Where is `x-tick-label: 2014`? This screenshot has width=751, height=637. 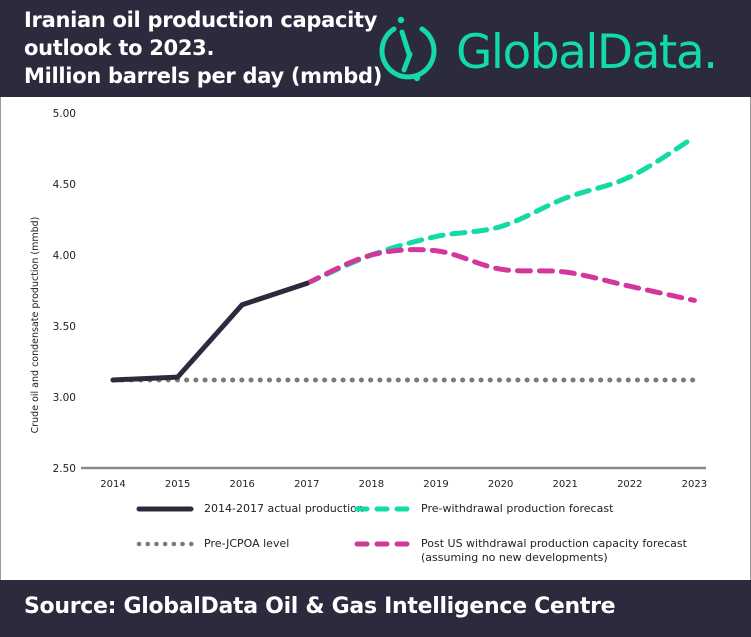 x-tick-label: 2014 is located at coordinates (112, 484).